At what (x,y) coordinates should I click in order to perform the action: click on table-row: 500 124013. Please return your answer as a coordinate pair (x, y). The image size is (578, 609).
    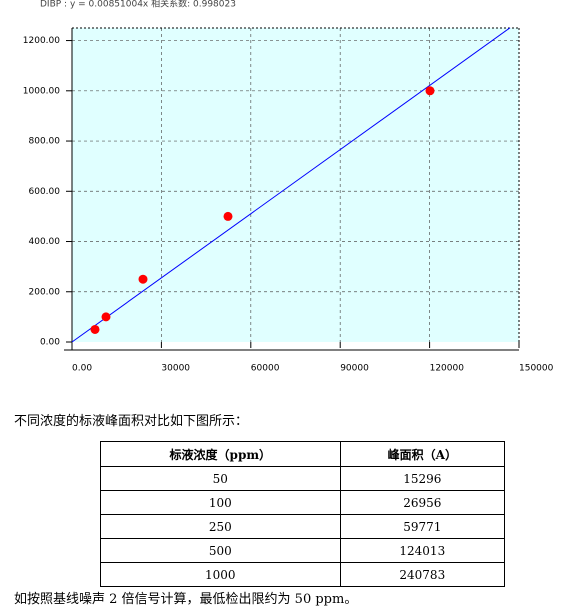
    Looking at the image, I should click on (303, 550).